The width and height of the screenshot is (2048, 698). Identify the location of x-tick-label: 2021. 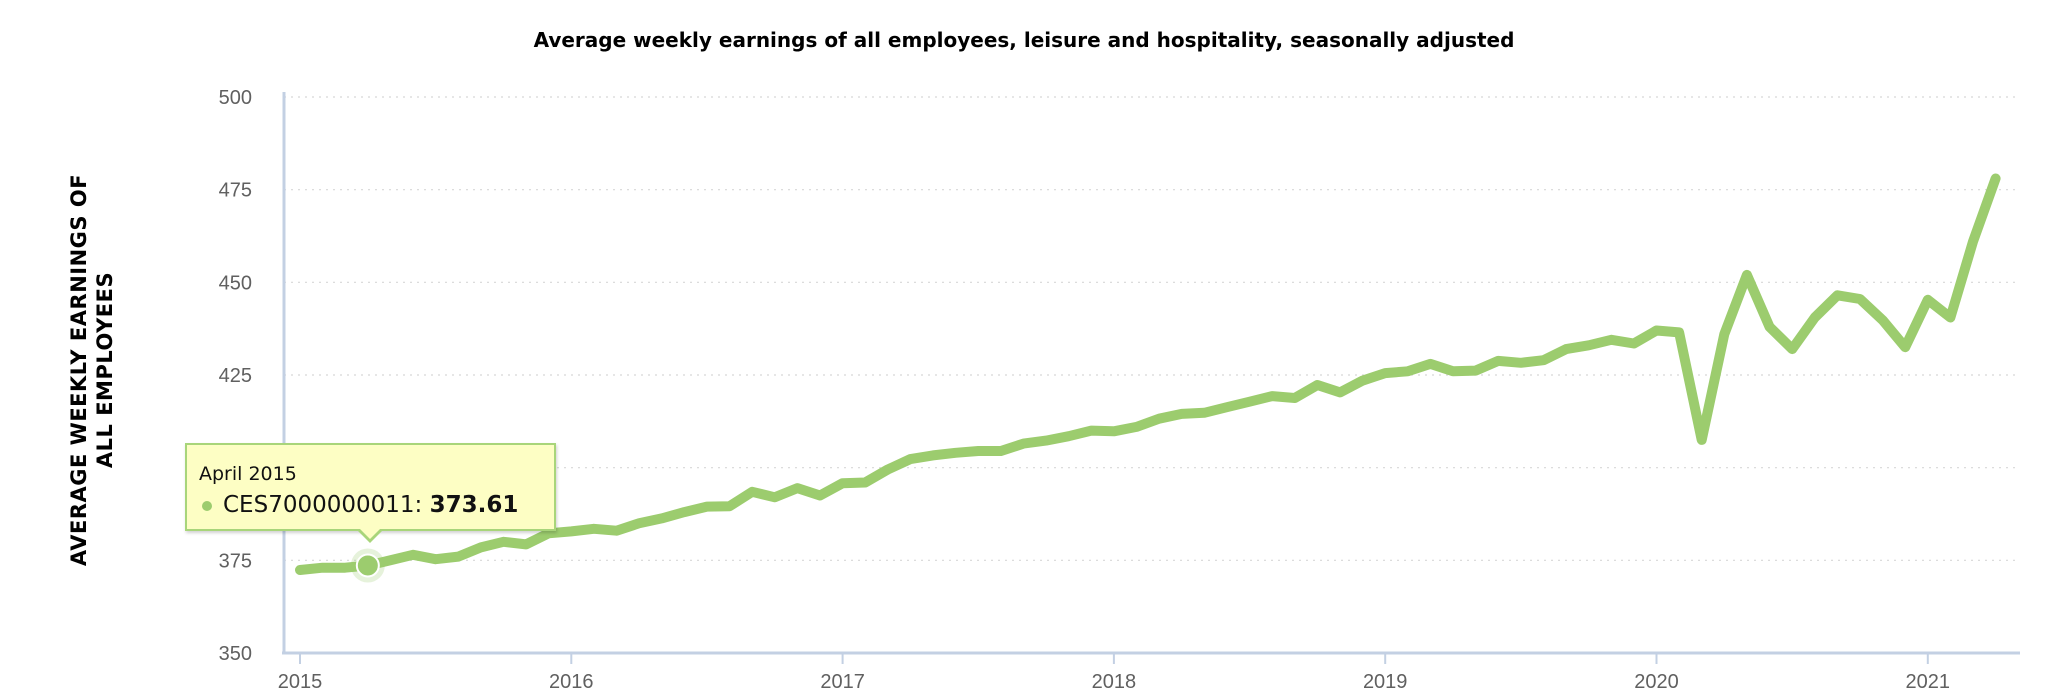
(1928, 682).